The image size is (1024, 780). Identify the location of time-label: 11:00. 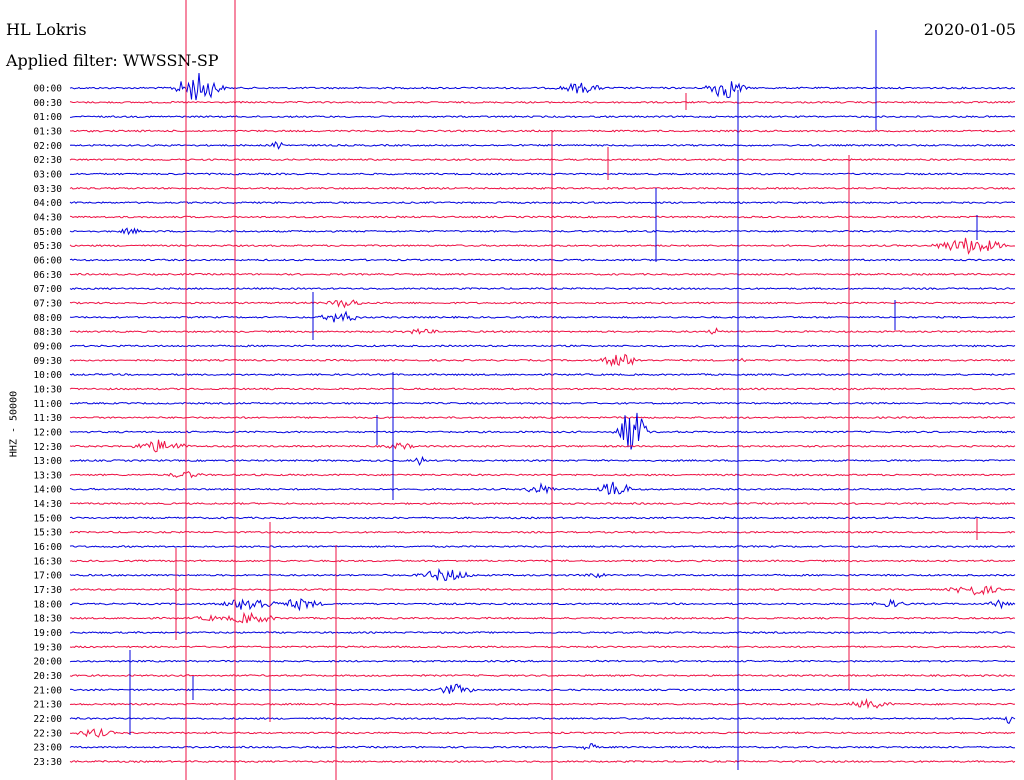
(47, 404).